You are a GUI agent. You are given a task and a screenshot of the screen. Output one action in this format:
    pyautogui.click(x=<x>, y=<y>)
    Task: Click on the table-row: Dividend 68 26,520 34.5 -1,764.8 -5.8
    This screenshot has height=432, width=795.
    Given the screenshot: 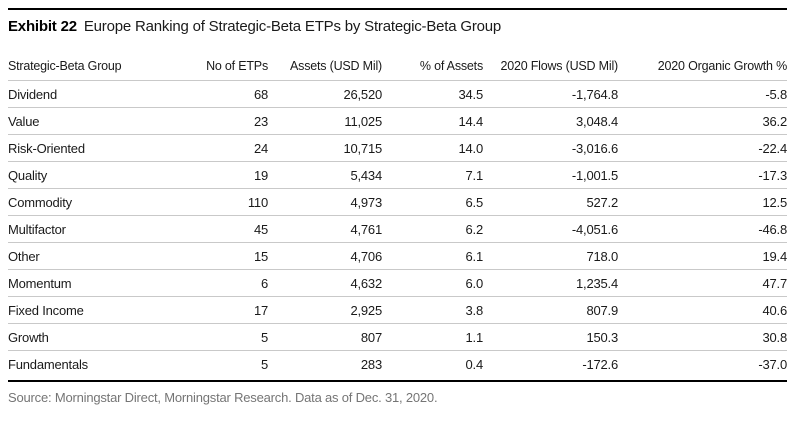 What is the action you would take?
    pyautogui.click(x=397, y=94)
    